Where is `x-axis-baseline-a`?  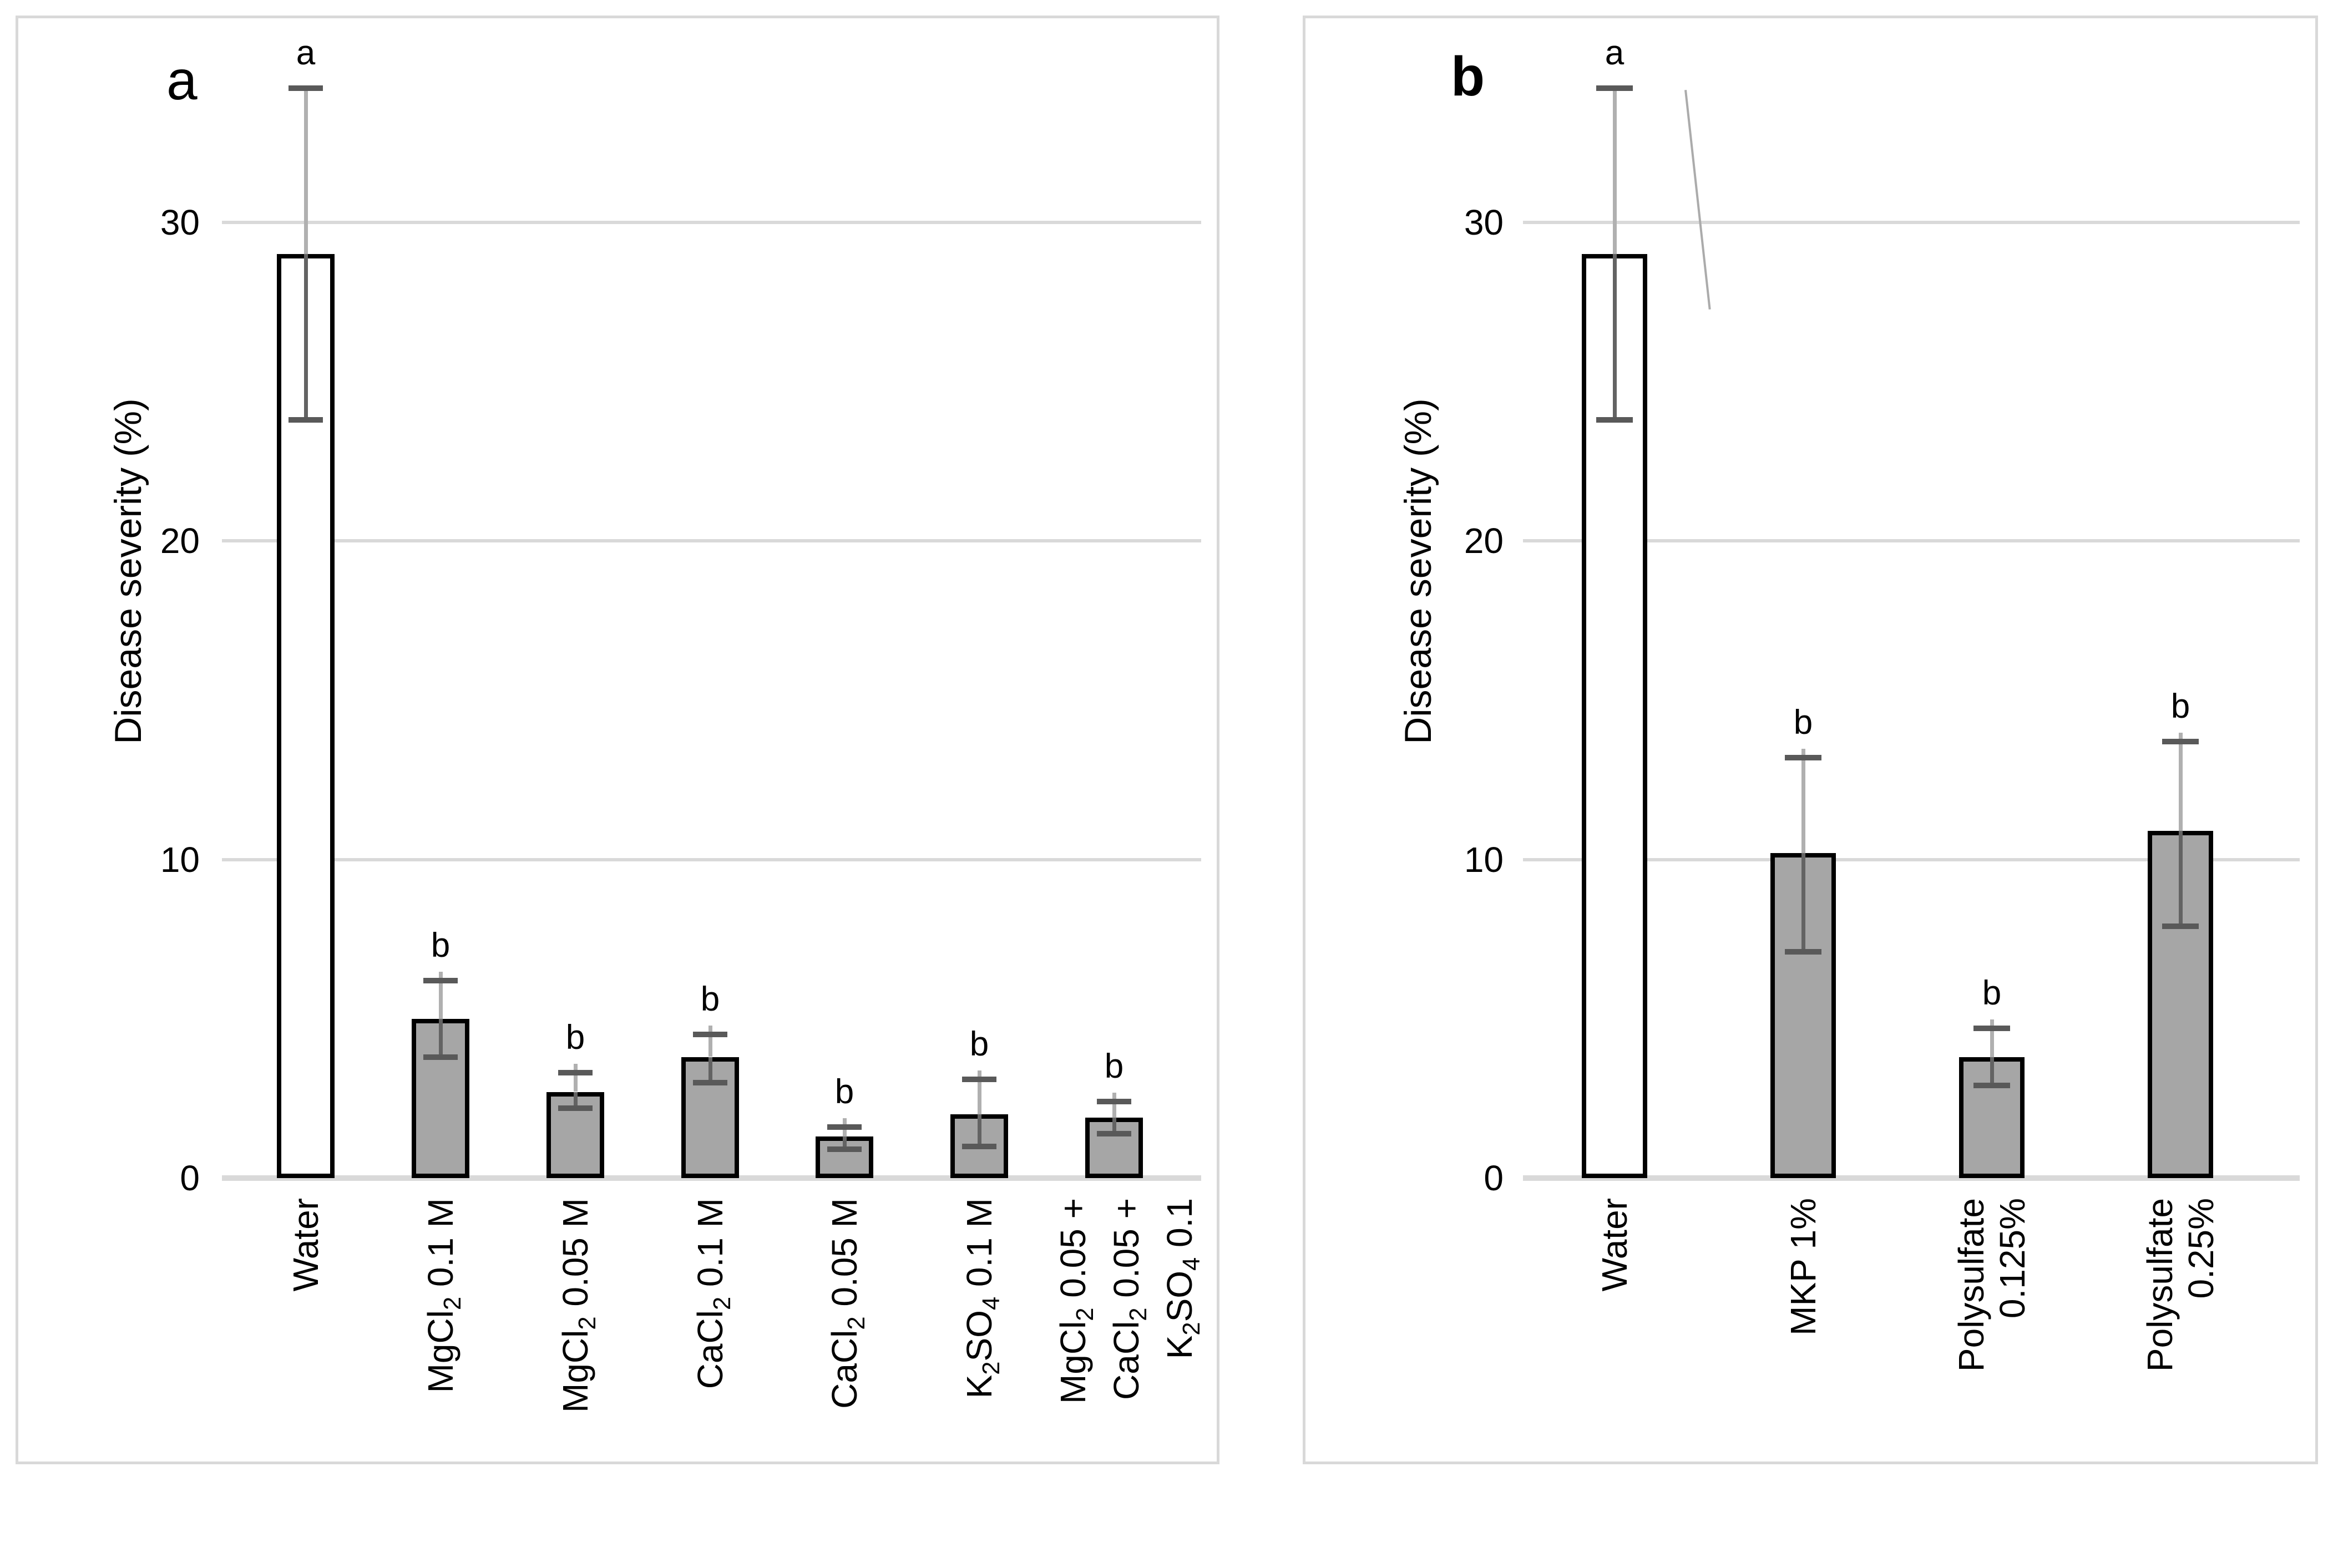
x-axis-baseline-a is located at coordinates (711, 1178).